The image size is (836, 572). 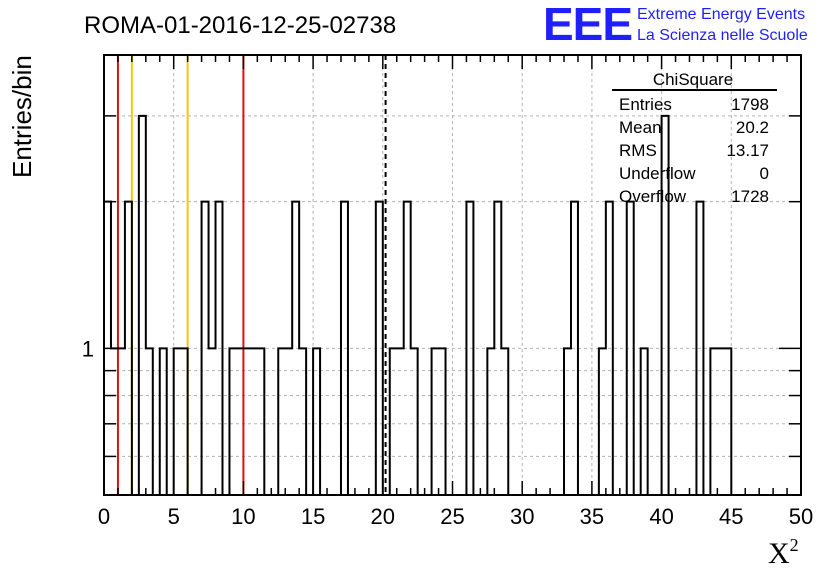 What do you see at coordinates (801, 516) in the screenshot?
I see `x-tick-label: 50` at bounding box center [801, 516].